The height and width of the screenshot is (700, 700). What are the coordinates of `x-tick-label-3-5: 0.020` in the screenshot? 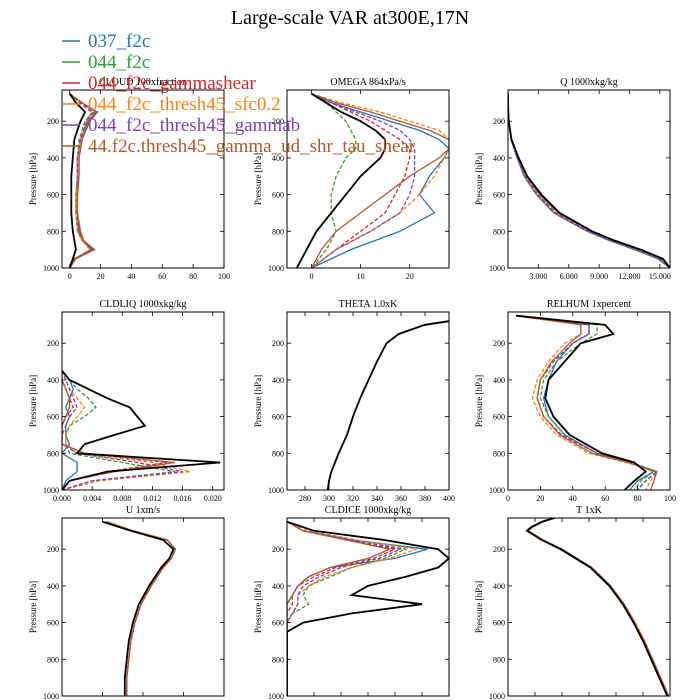 It's located at (213, 498).